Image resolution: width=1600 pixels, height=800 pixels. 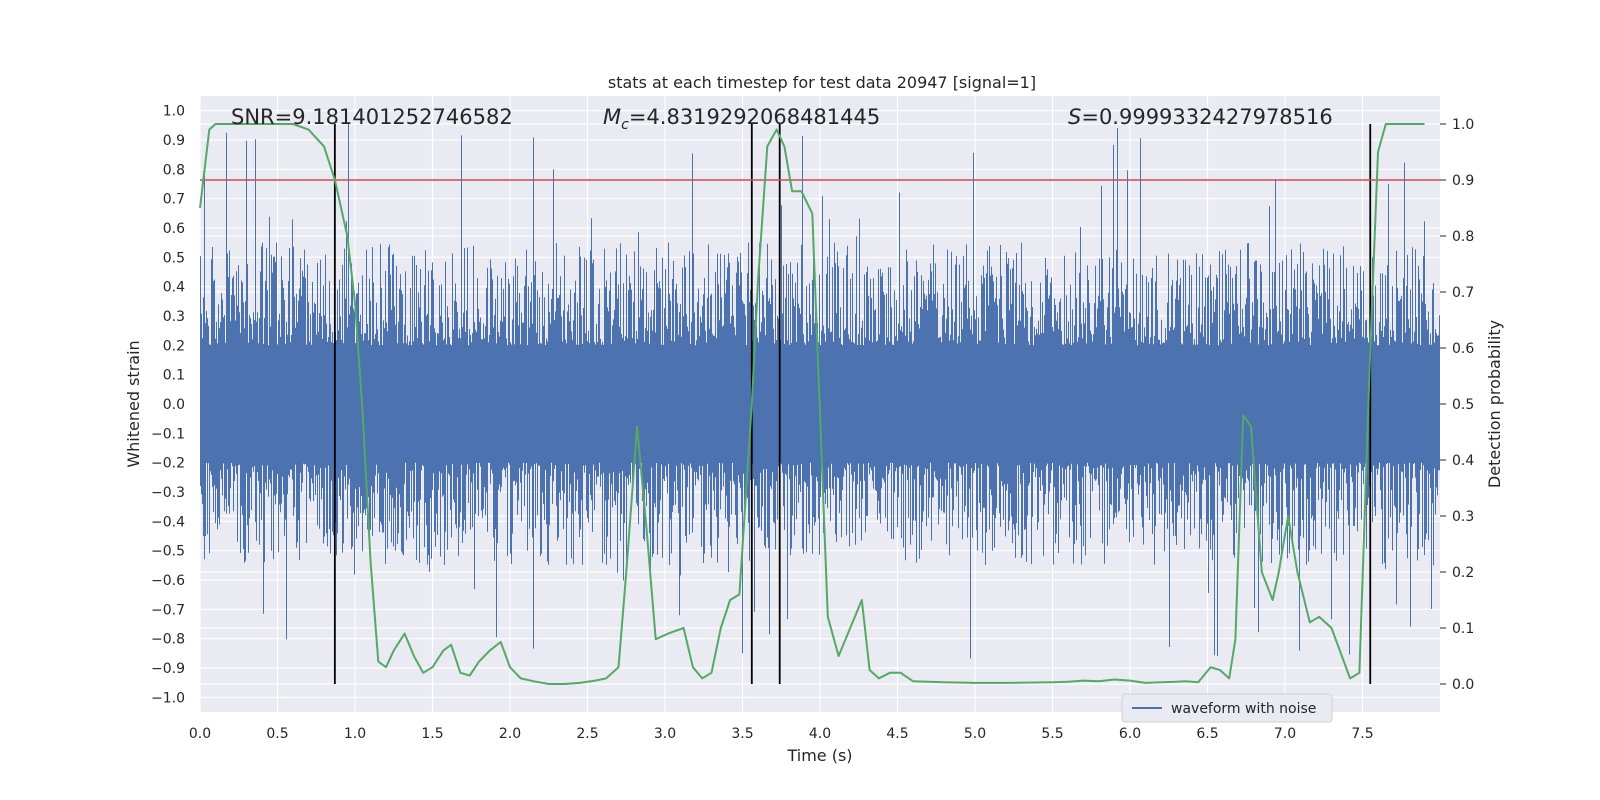 I want to click on x-tick: 2.5, so click(x=587, y=734).